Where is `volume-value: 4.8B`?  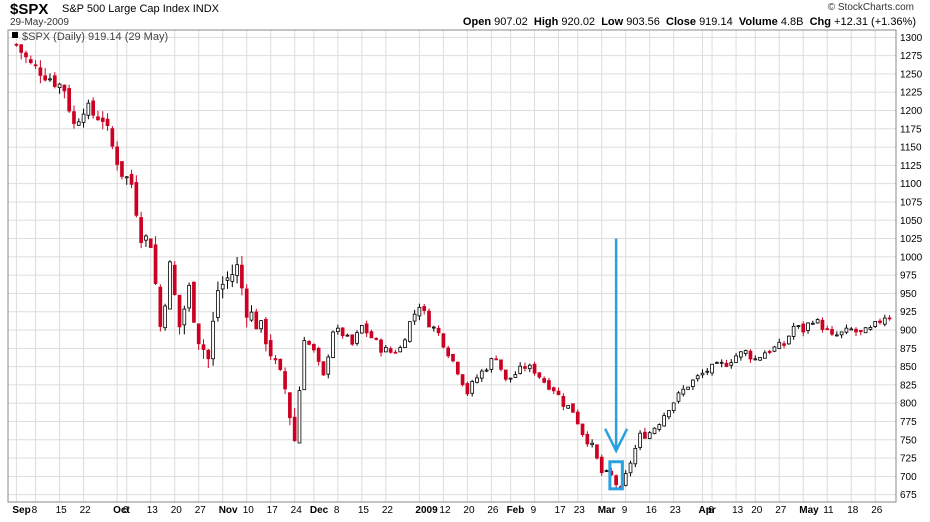
volume-value: 4.8B is located at coordinates (792, 22).